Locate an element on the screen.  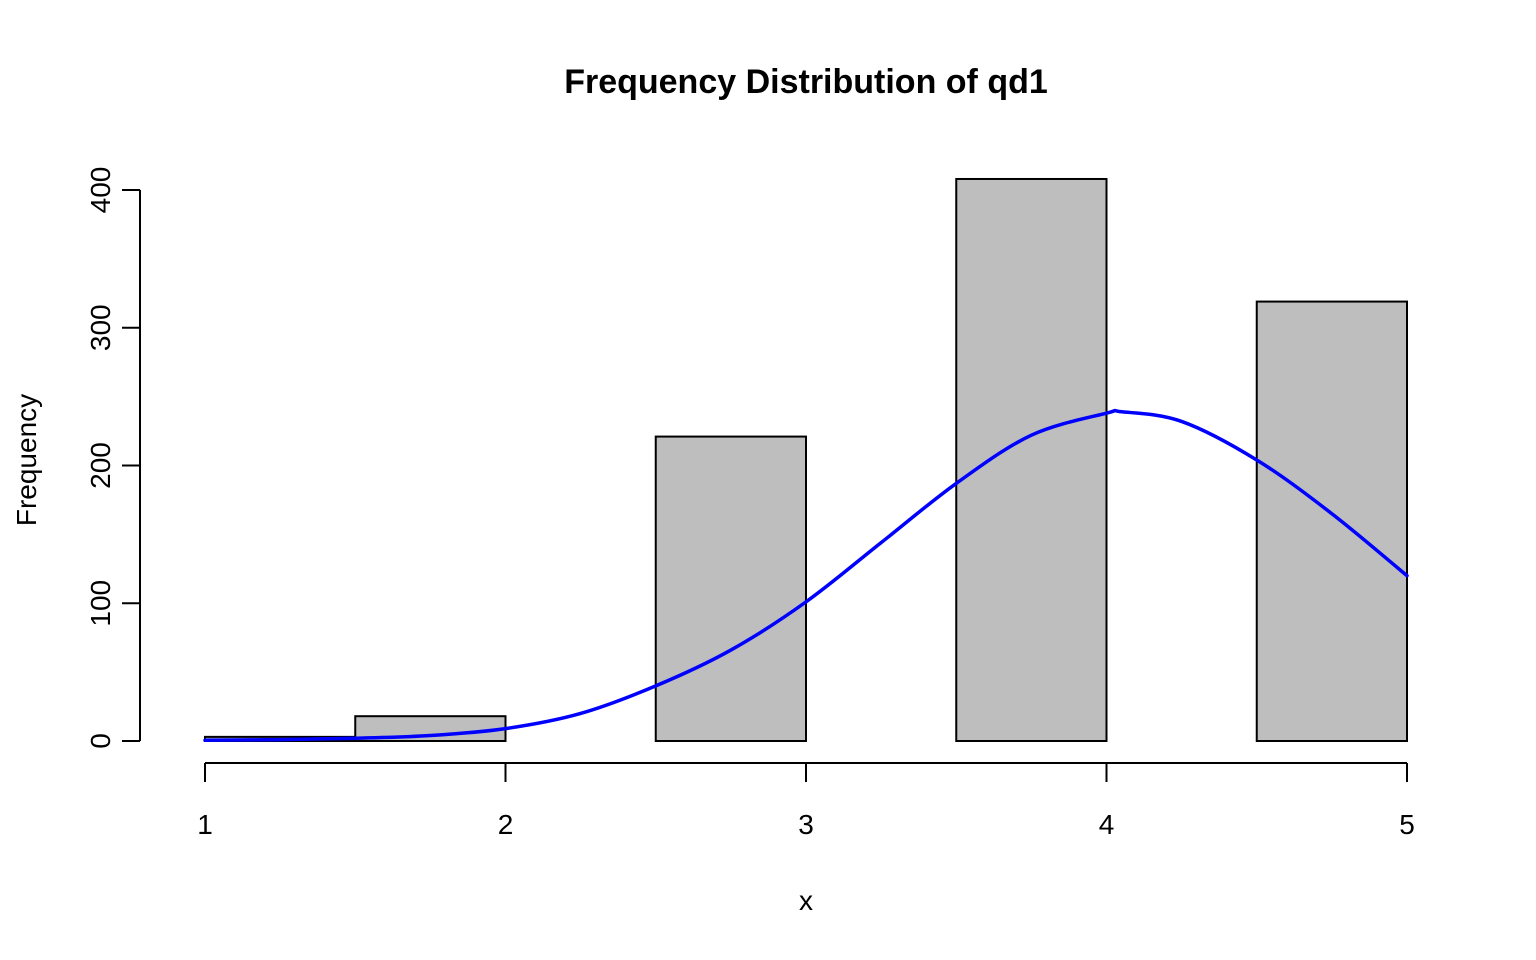
x-tick-label-3: 4 is located at coordinates (1107, 824).